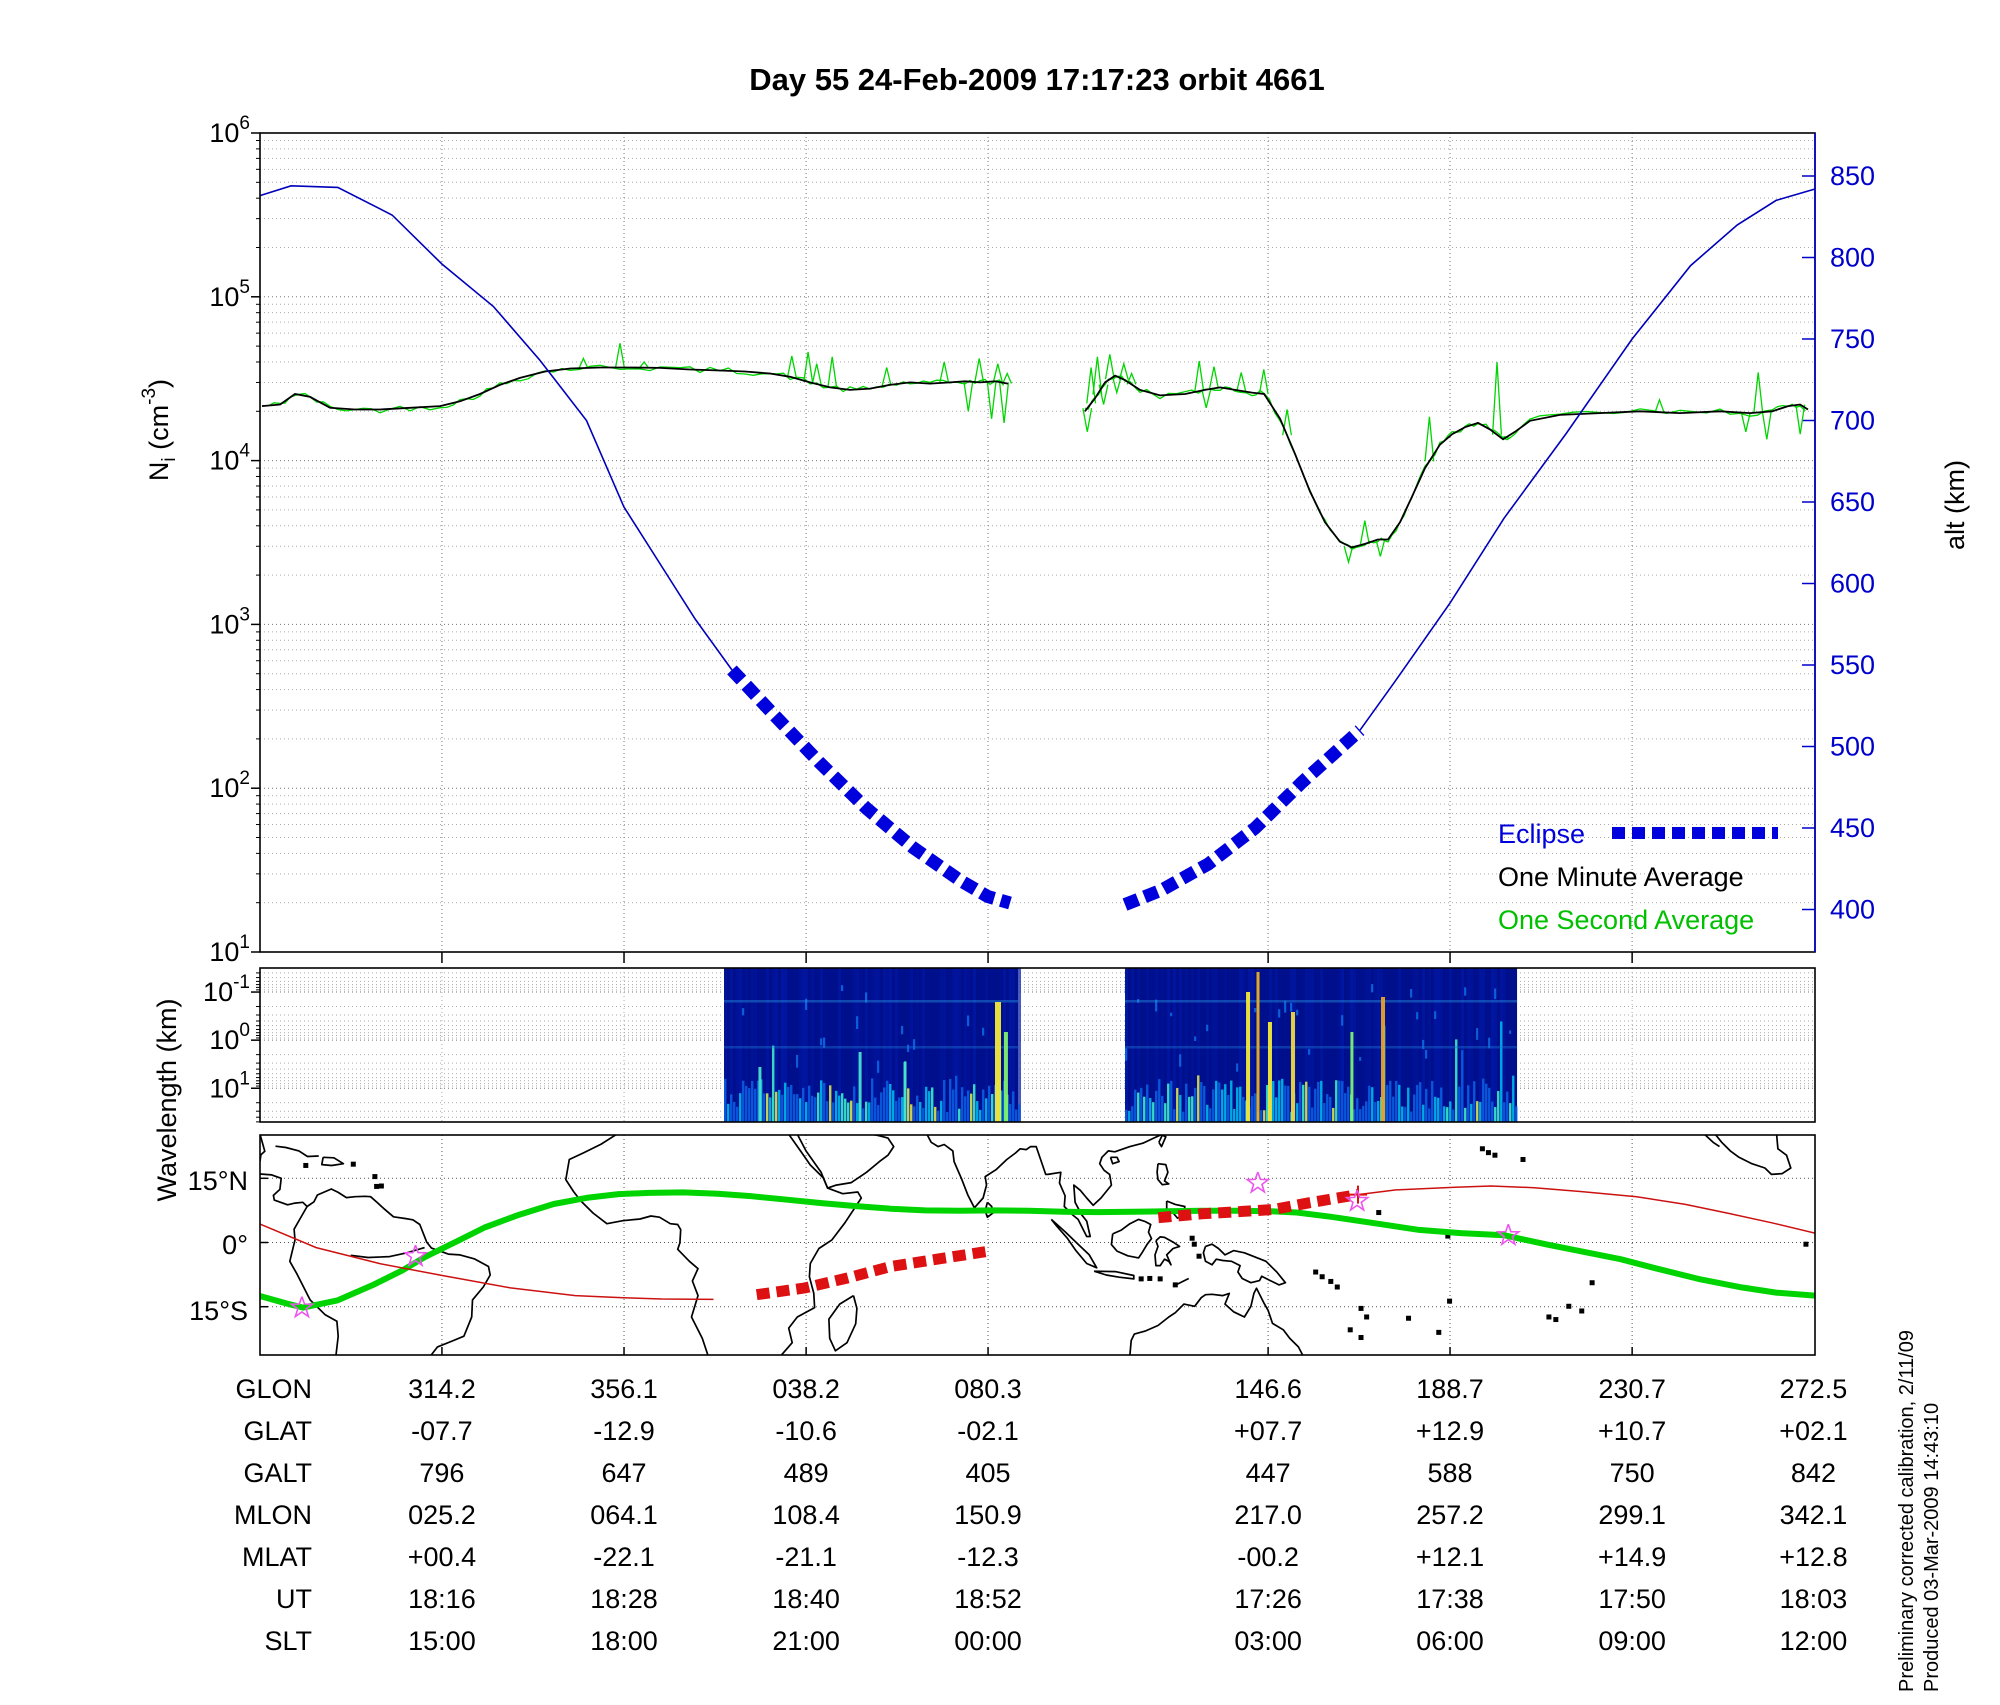 The height and width of the screenshot is (1705, 2000). What do you see at coordinates (277, 1431) in the screenshot?
I see `table-row-label: GLAT` at bounding box center [277, 1431].